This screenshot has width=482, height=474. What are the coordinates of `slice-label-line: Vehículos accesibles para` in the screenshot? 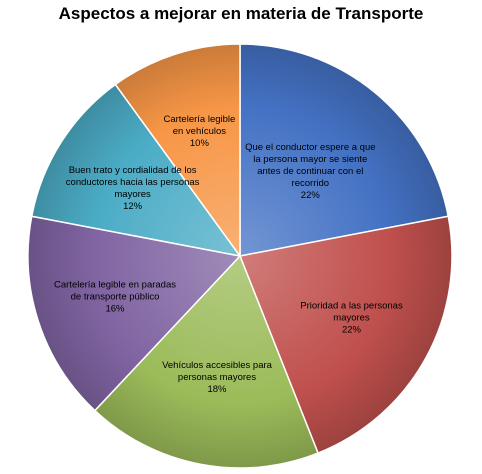 It's located at (217, 365).